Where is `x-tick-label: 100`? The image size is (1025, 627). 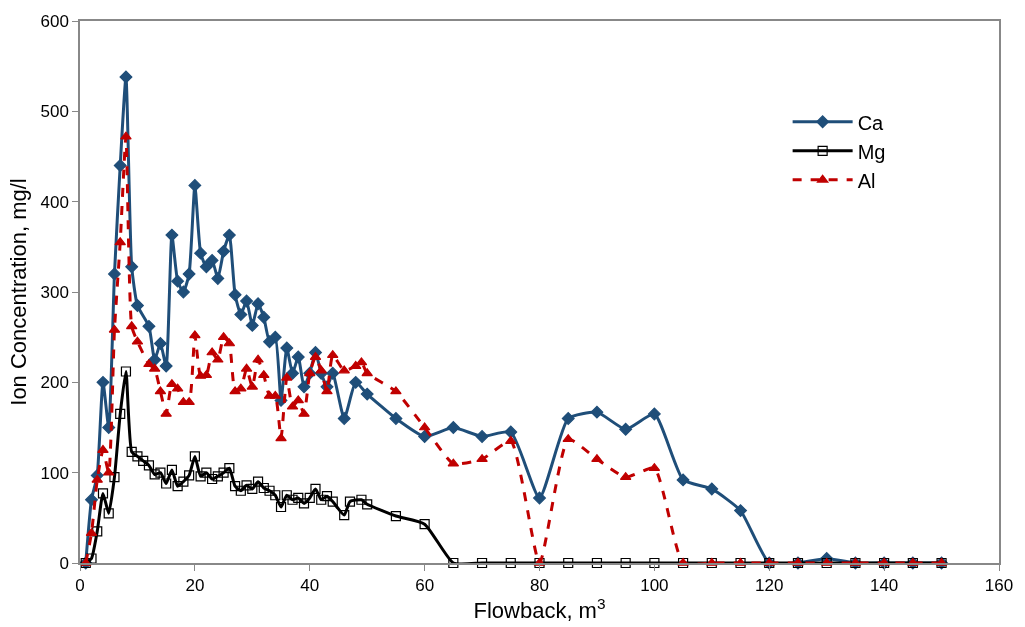 x-tick-label: 100 is located at coordinates (654, 586).